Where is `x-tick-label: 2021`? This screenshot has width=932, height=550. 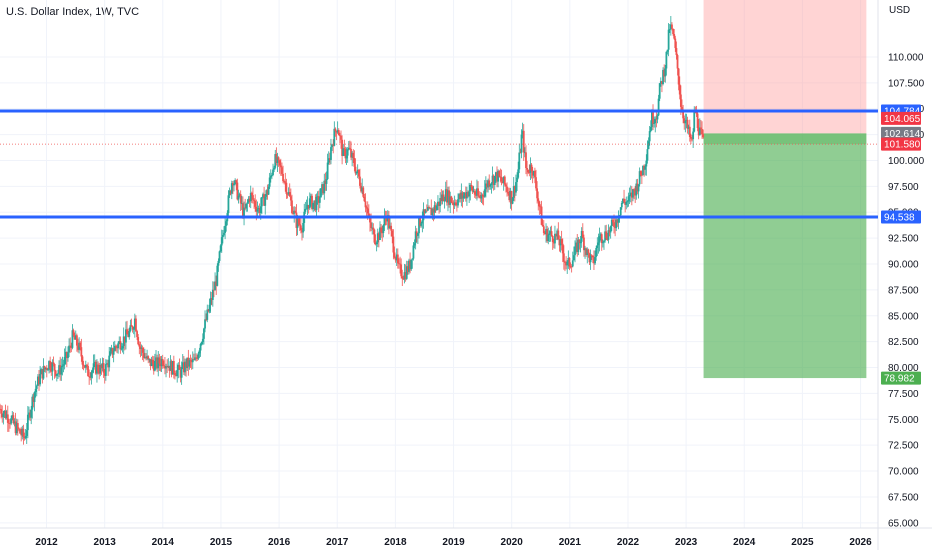
x-tick-label: 2021 is located at coordinates (570, 542).